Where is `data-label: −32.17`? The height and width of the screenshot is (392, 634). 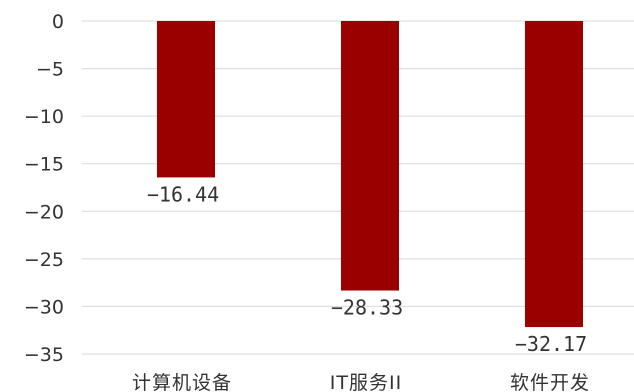 data-label: −32.17 is located at coordinates (551, 344).